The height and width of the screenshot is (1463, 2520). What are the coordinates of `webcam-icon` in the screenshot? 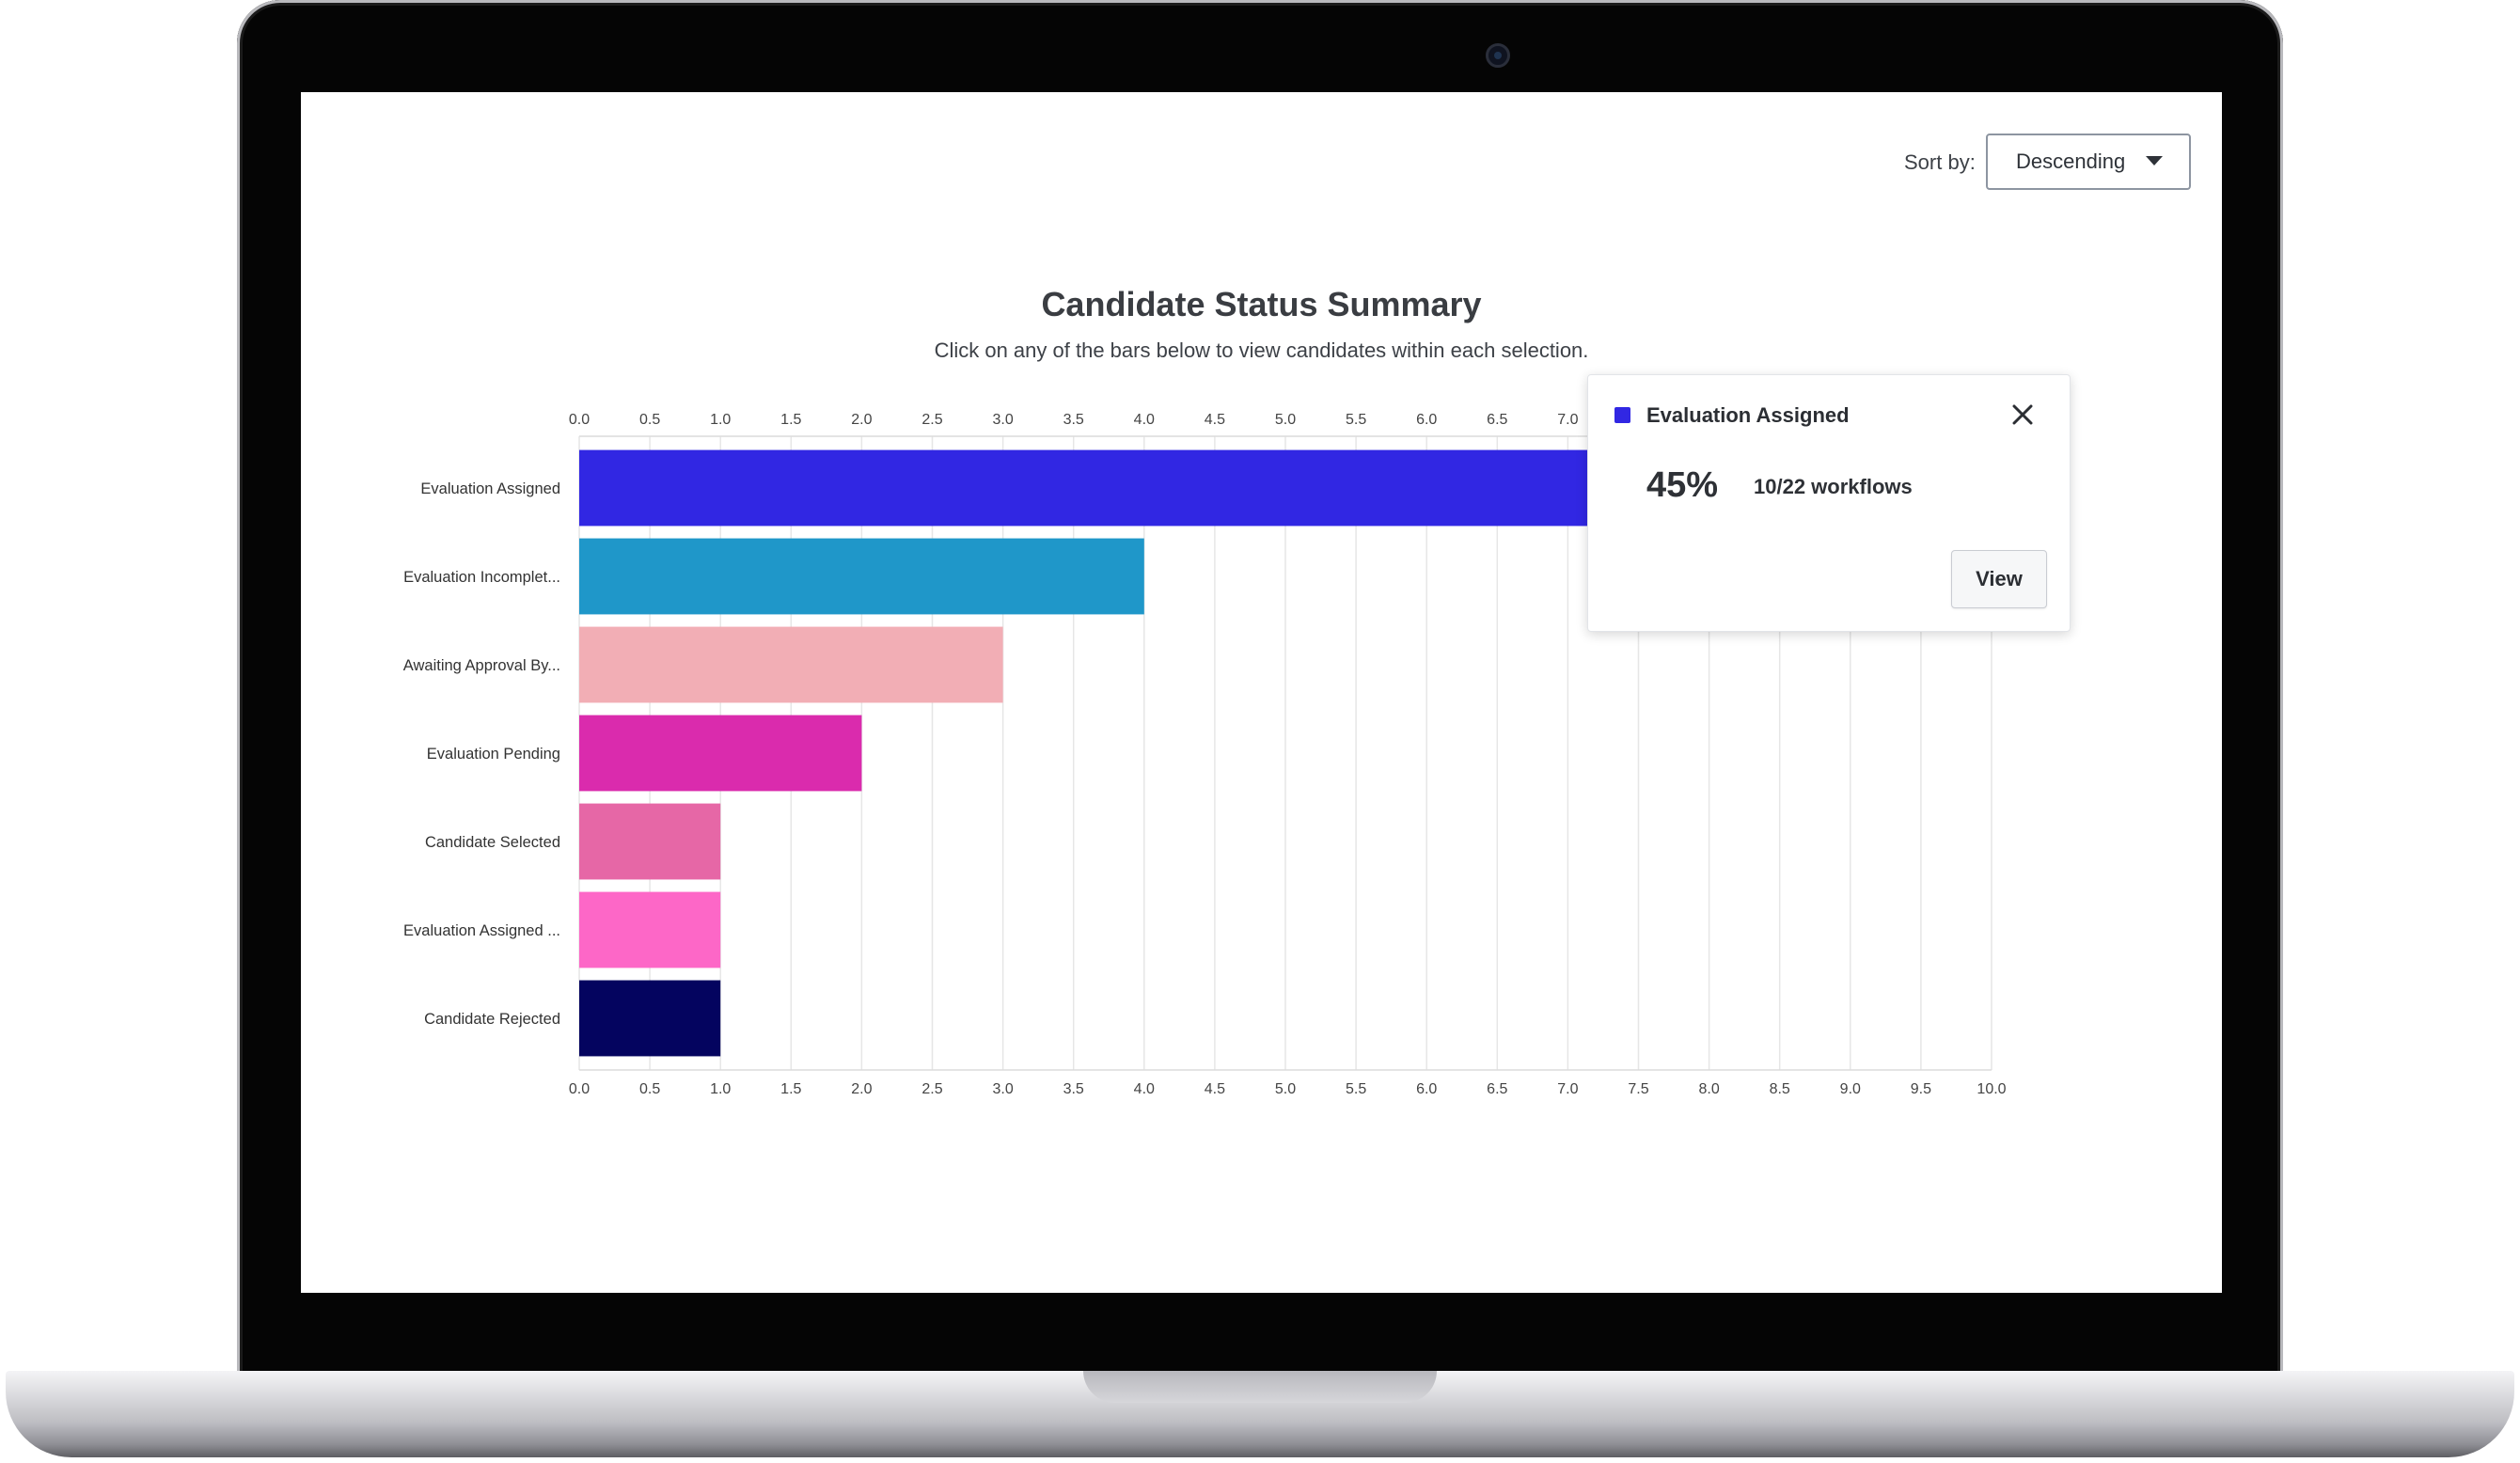 It's located at (1498, 56).